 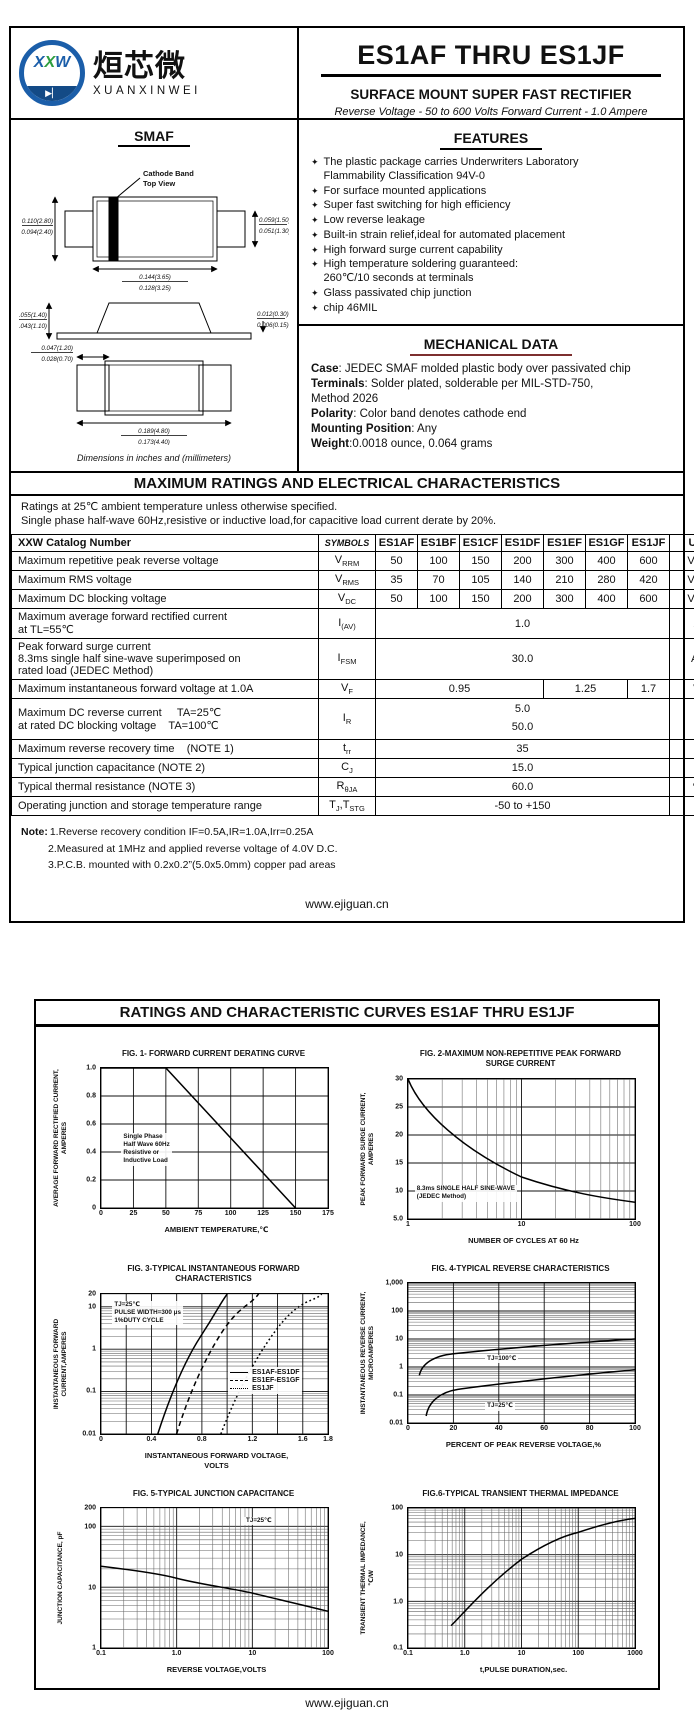 I want to click on tick-label: 40, so click(x=498, y=1429).